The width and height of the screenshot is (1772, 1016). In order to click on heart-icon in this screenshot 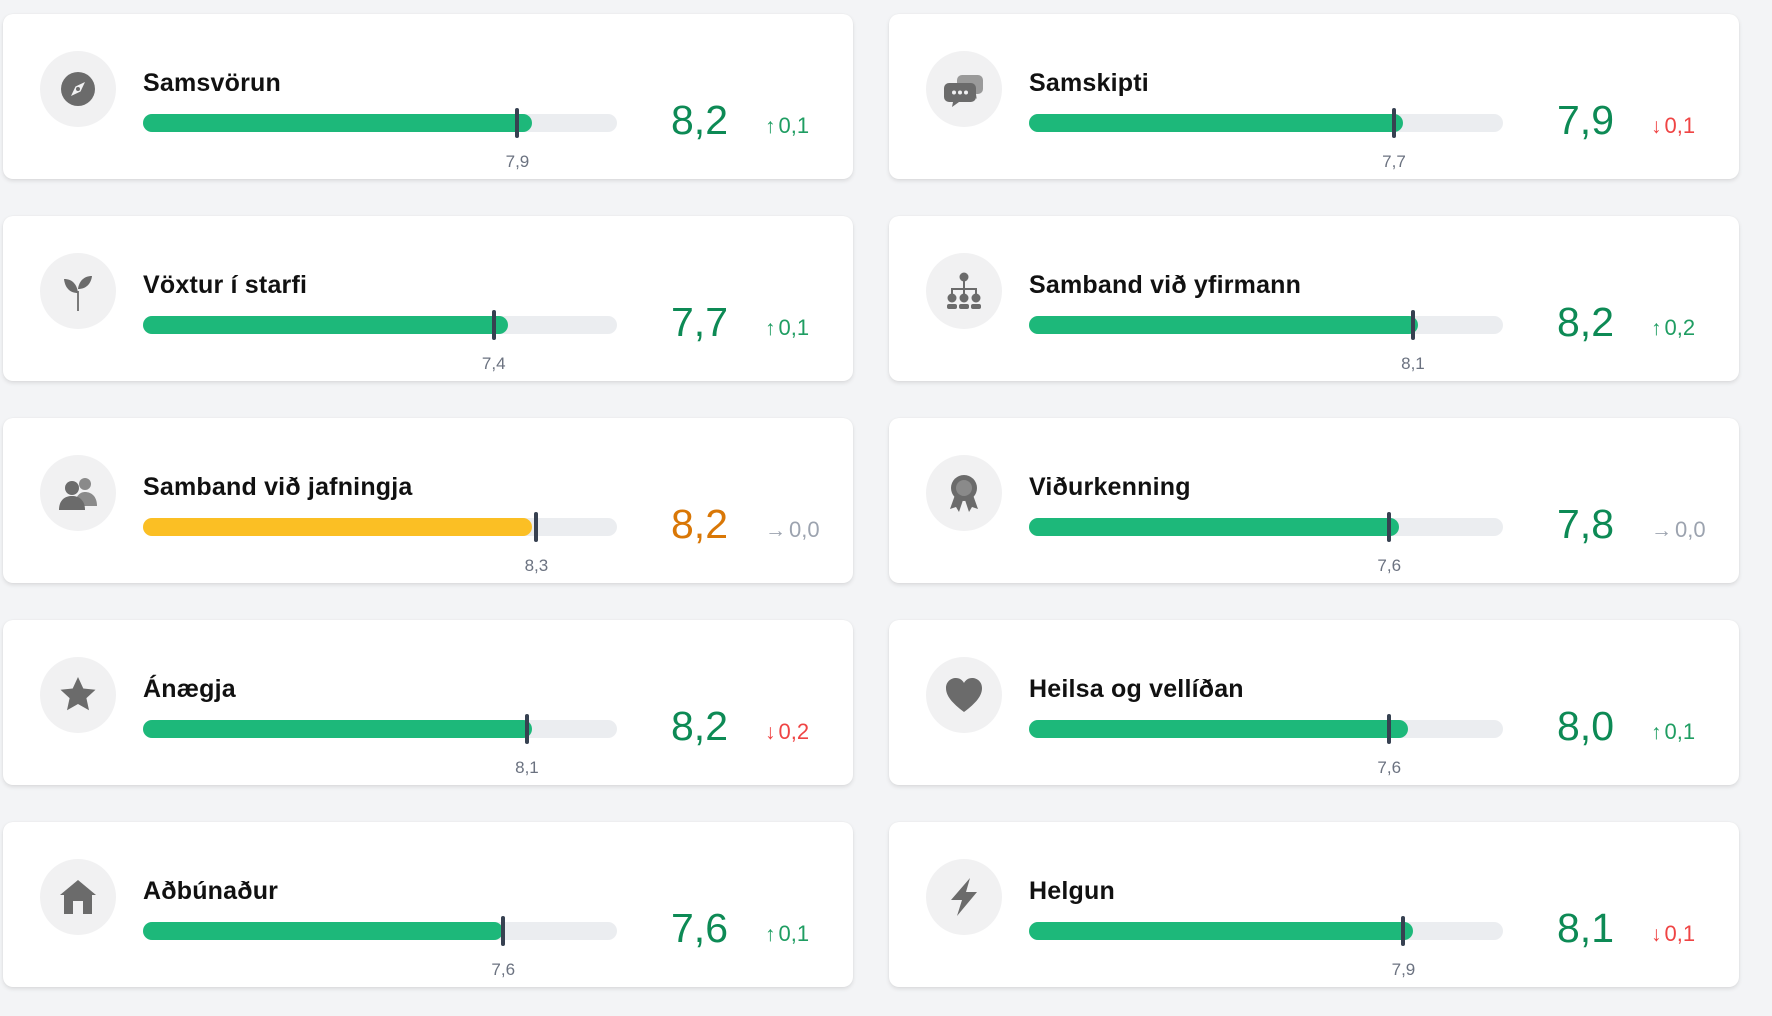, I will do `click(964, 695)`.